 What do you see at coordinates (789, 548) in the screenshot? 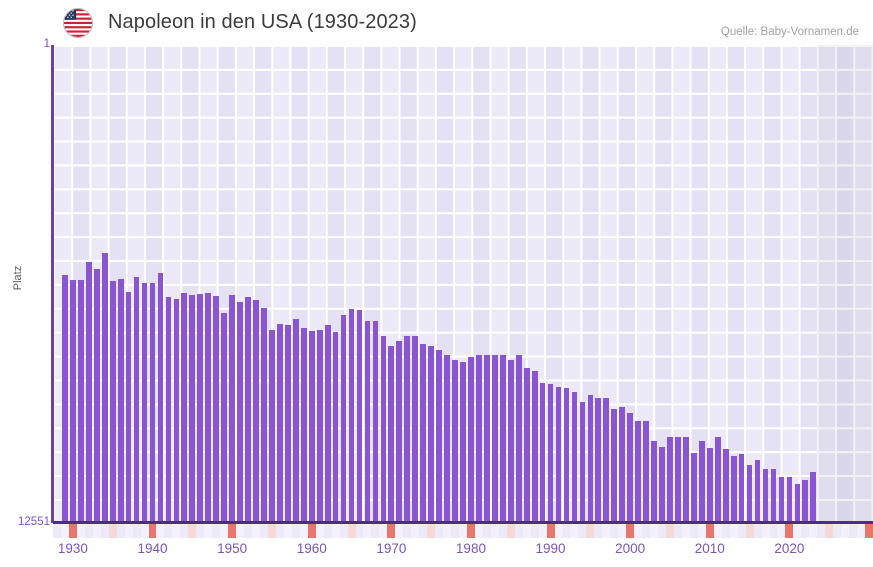
I see `x-axis-tick-label: 2020` at bounding box center [789, 548].